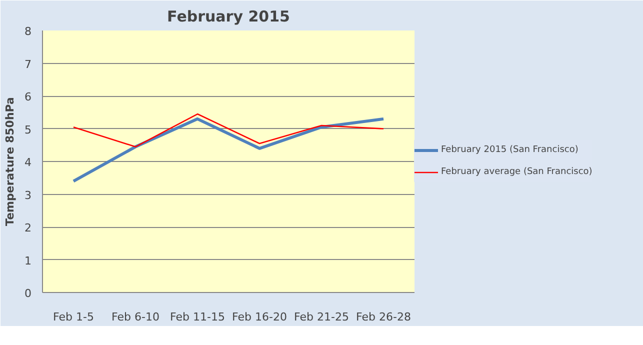 The width and height of the screenshot is (643, 345). What do you see at coordinates (73, 317) in the screenshot?
I see `x-tick-label: Feb 1-5` at bounding box center [73, 317].